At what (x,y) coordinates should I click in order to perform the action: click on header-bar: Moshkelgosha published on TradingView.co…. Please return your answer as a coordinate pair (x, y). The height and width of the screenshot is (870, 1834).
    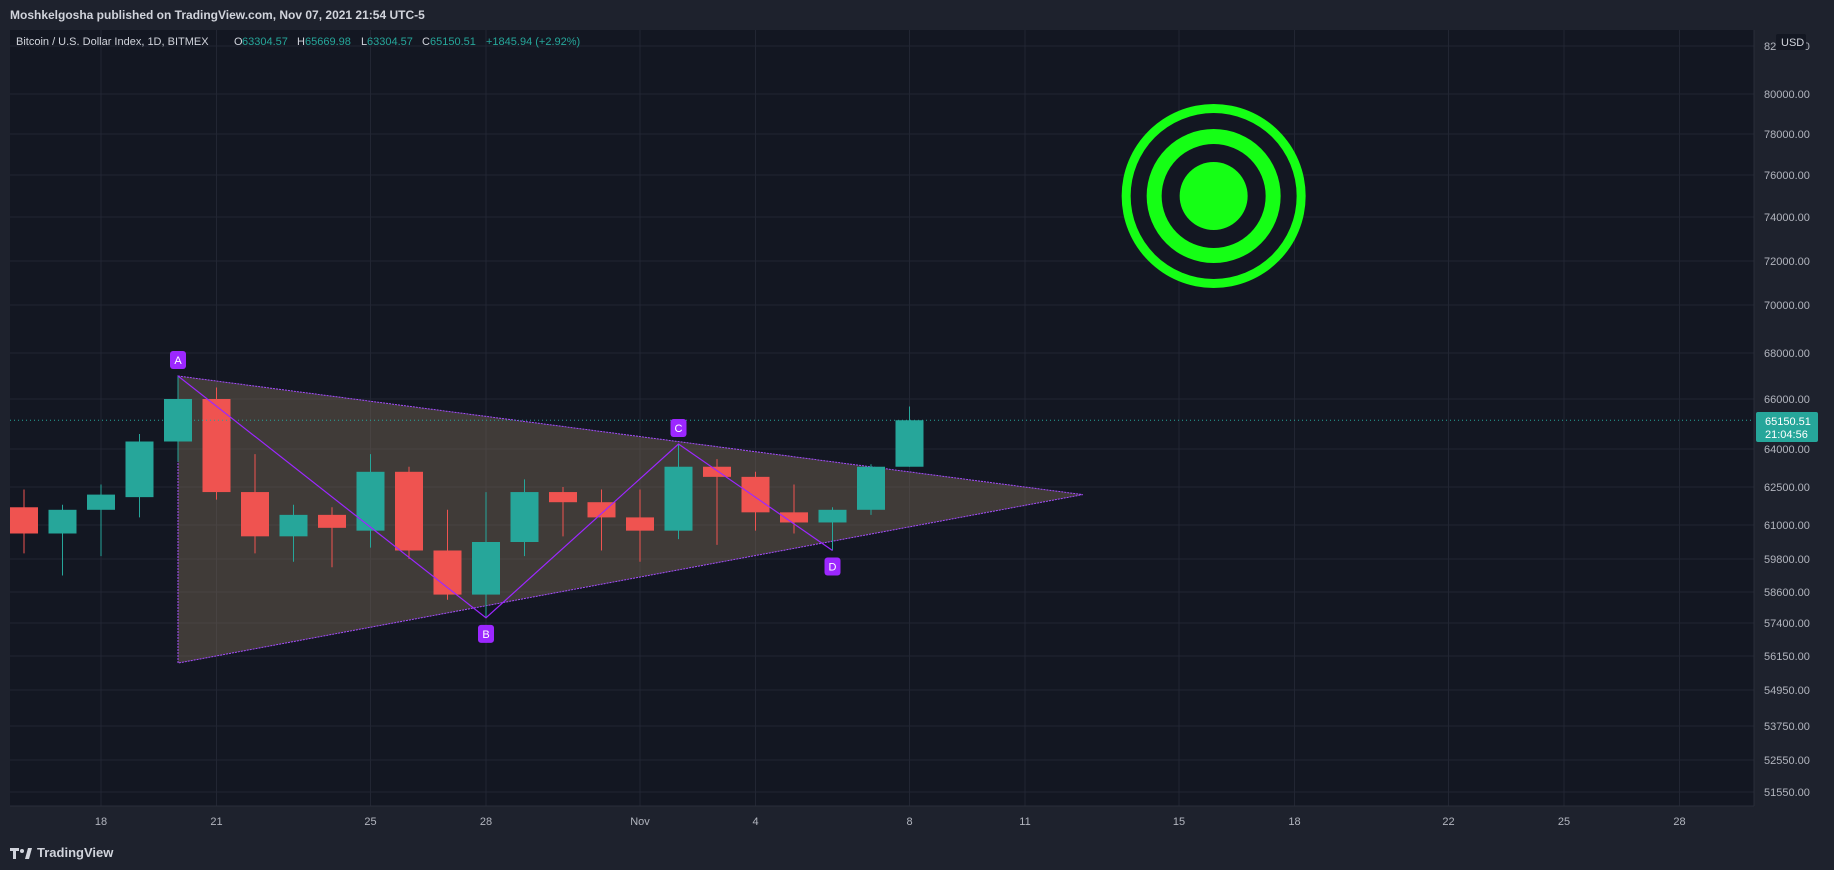
    Looking at the image, I should click on (917, 15).